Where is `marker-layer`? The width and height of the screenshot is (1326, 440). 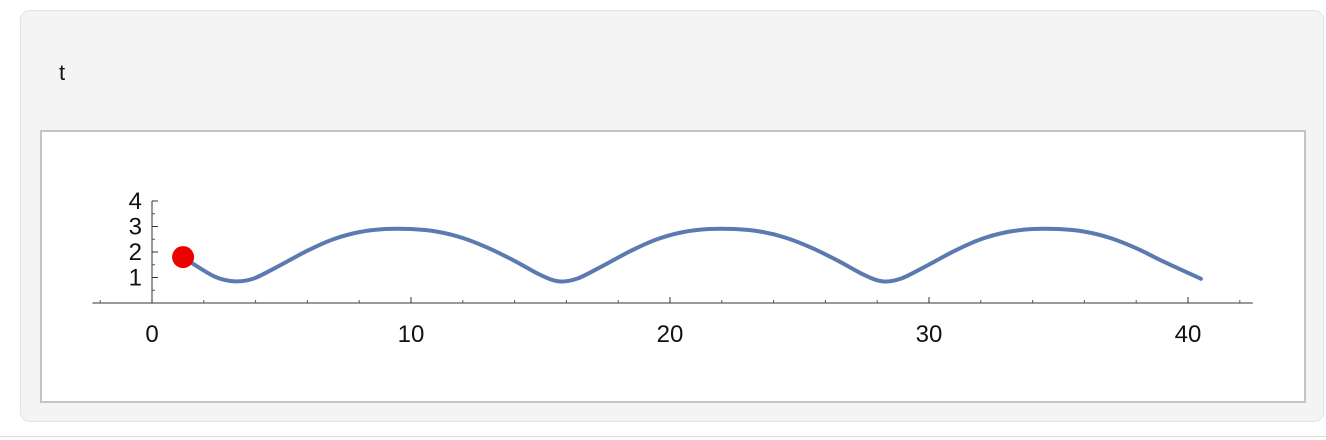 marker-layer is located at coordinates (183, 257).